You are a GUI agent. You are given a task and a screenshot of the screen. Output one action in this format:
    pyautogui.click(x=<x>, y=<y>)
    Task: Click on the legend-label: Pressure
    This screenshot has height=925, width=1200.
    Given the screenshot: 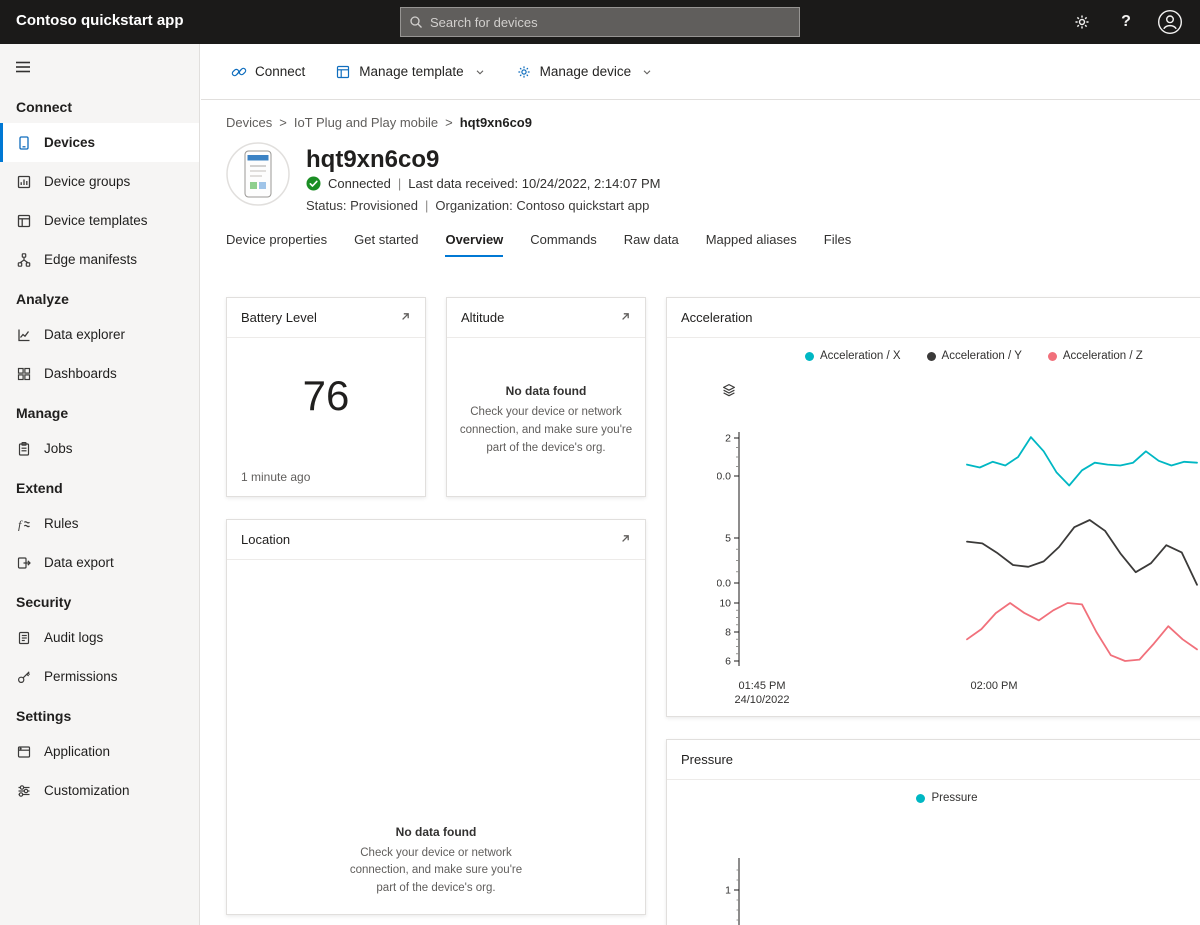 What is the action you would take?
    pyautogui.click(x=954, y=798)
    